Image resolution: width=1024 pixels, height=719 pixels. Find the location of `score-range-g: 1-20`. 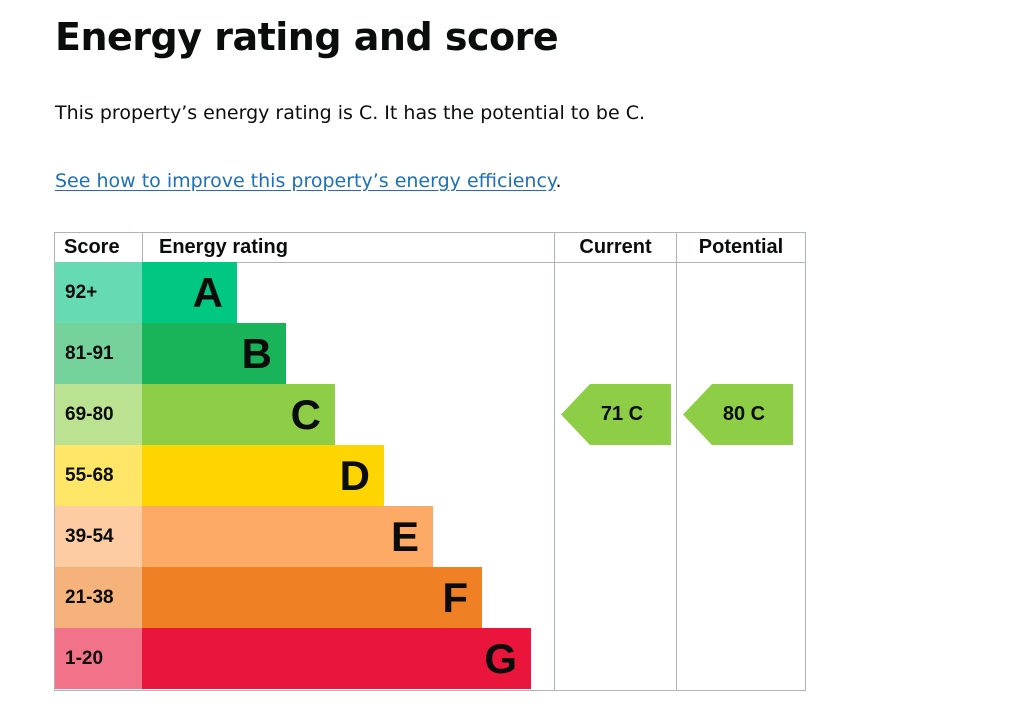

score-range-g: 1-20 is located at coordinates (98, 658).